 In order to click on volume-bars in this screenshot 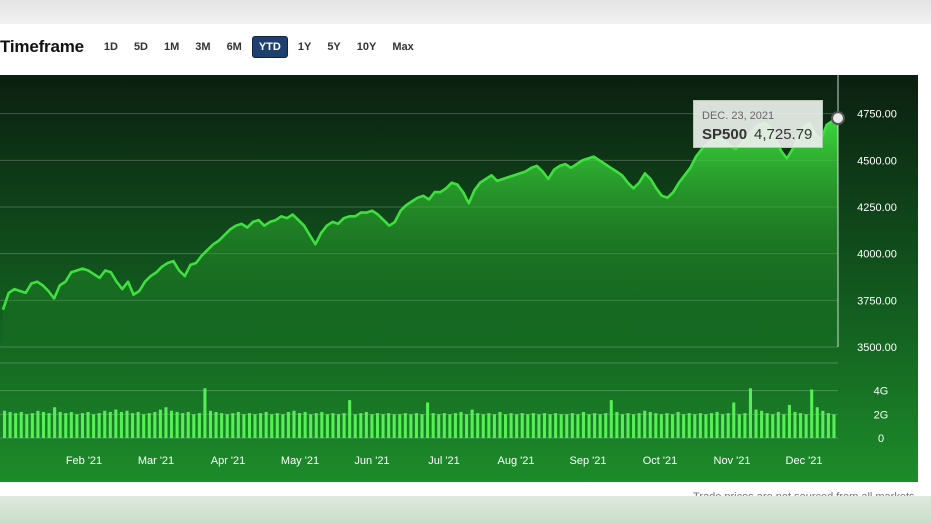, I will do `click(419, 413)`.